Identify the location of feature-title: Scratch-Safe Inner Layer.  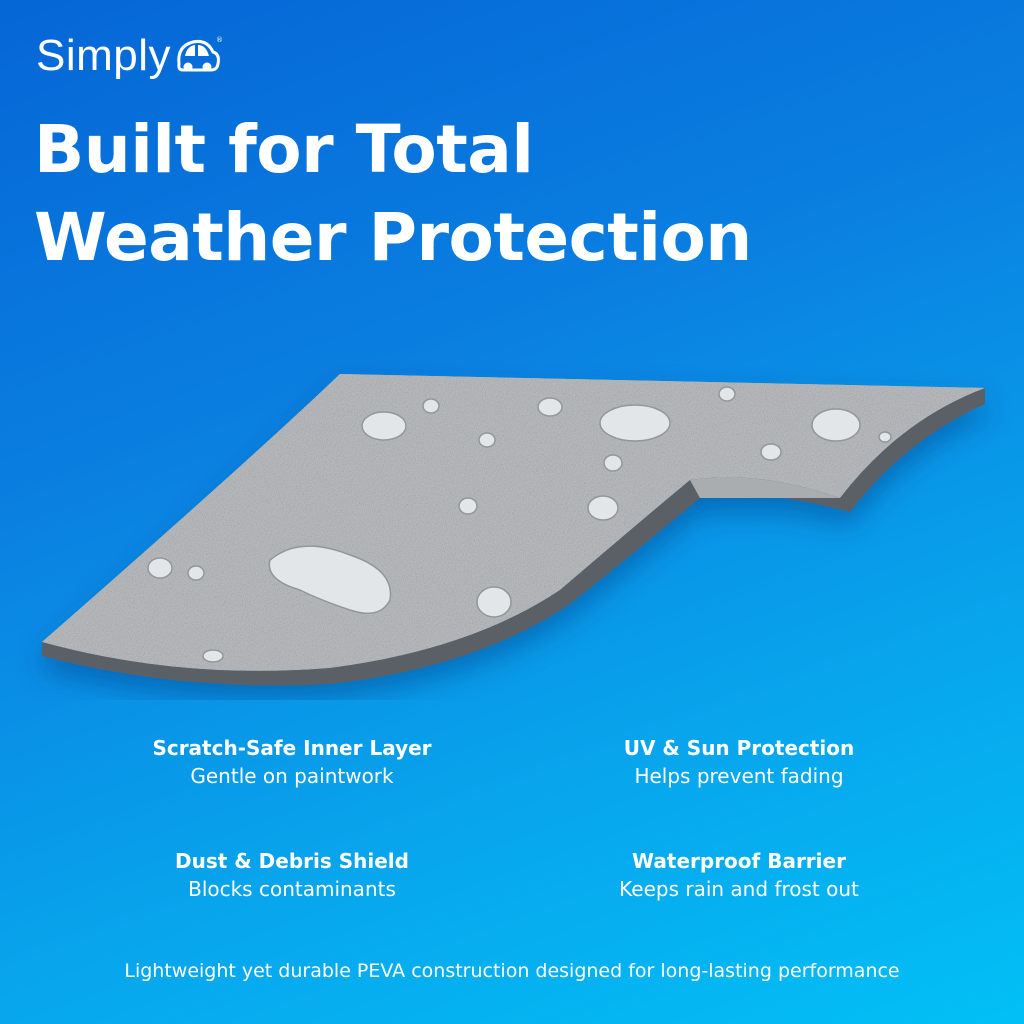
(292, 748).